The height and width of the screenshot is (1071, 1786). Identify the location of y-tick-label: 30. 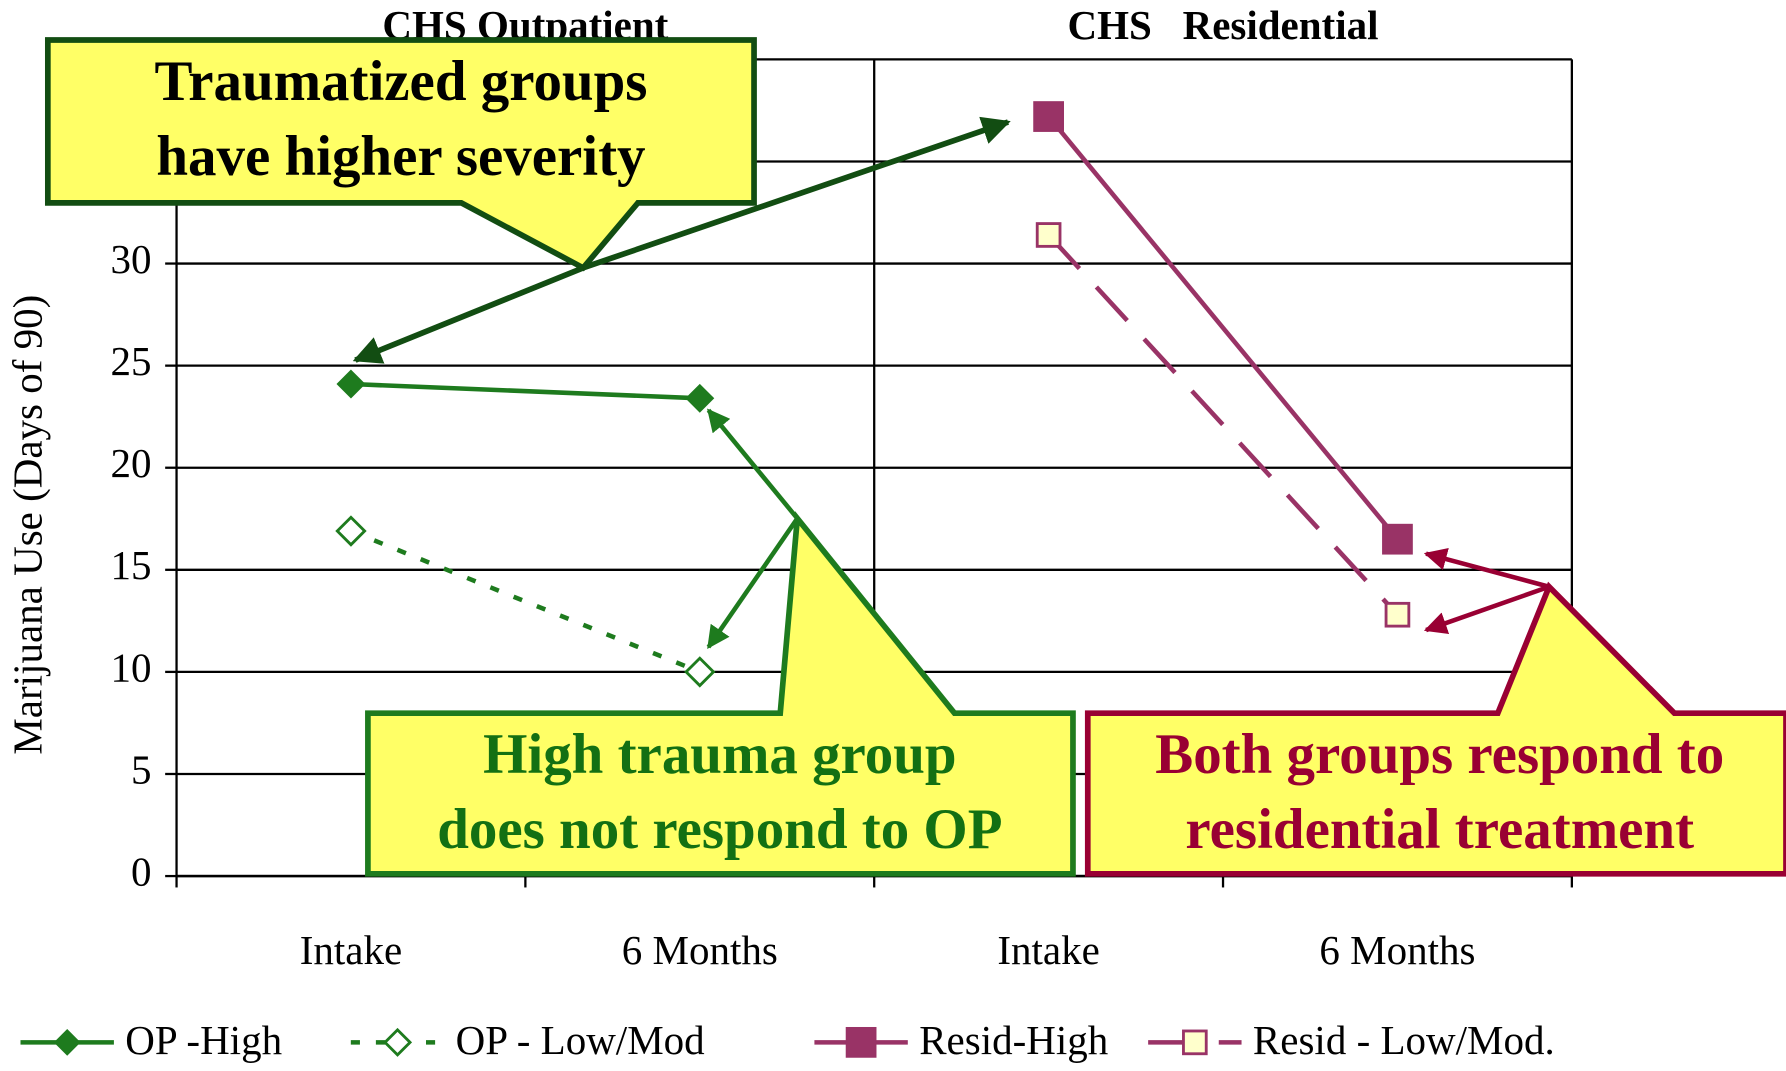
(130, 259).